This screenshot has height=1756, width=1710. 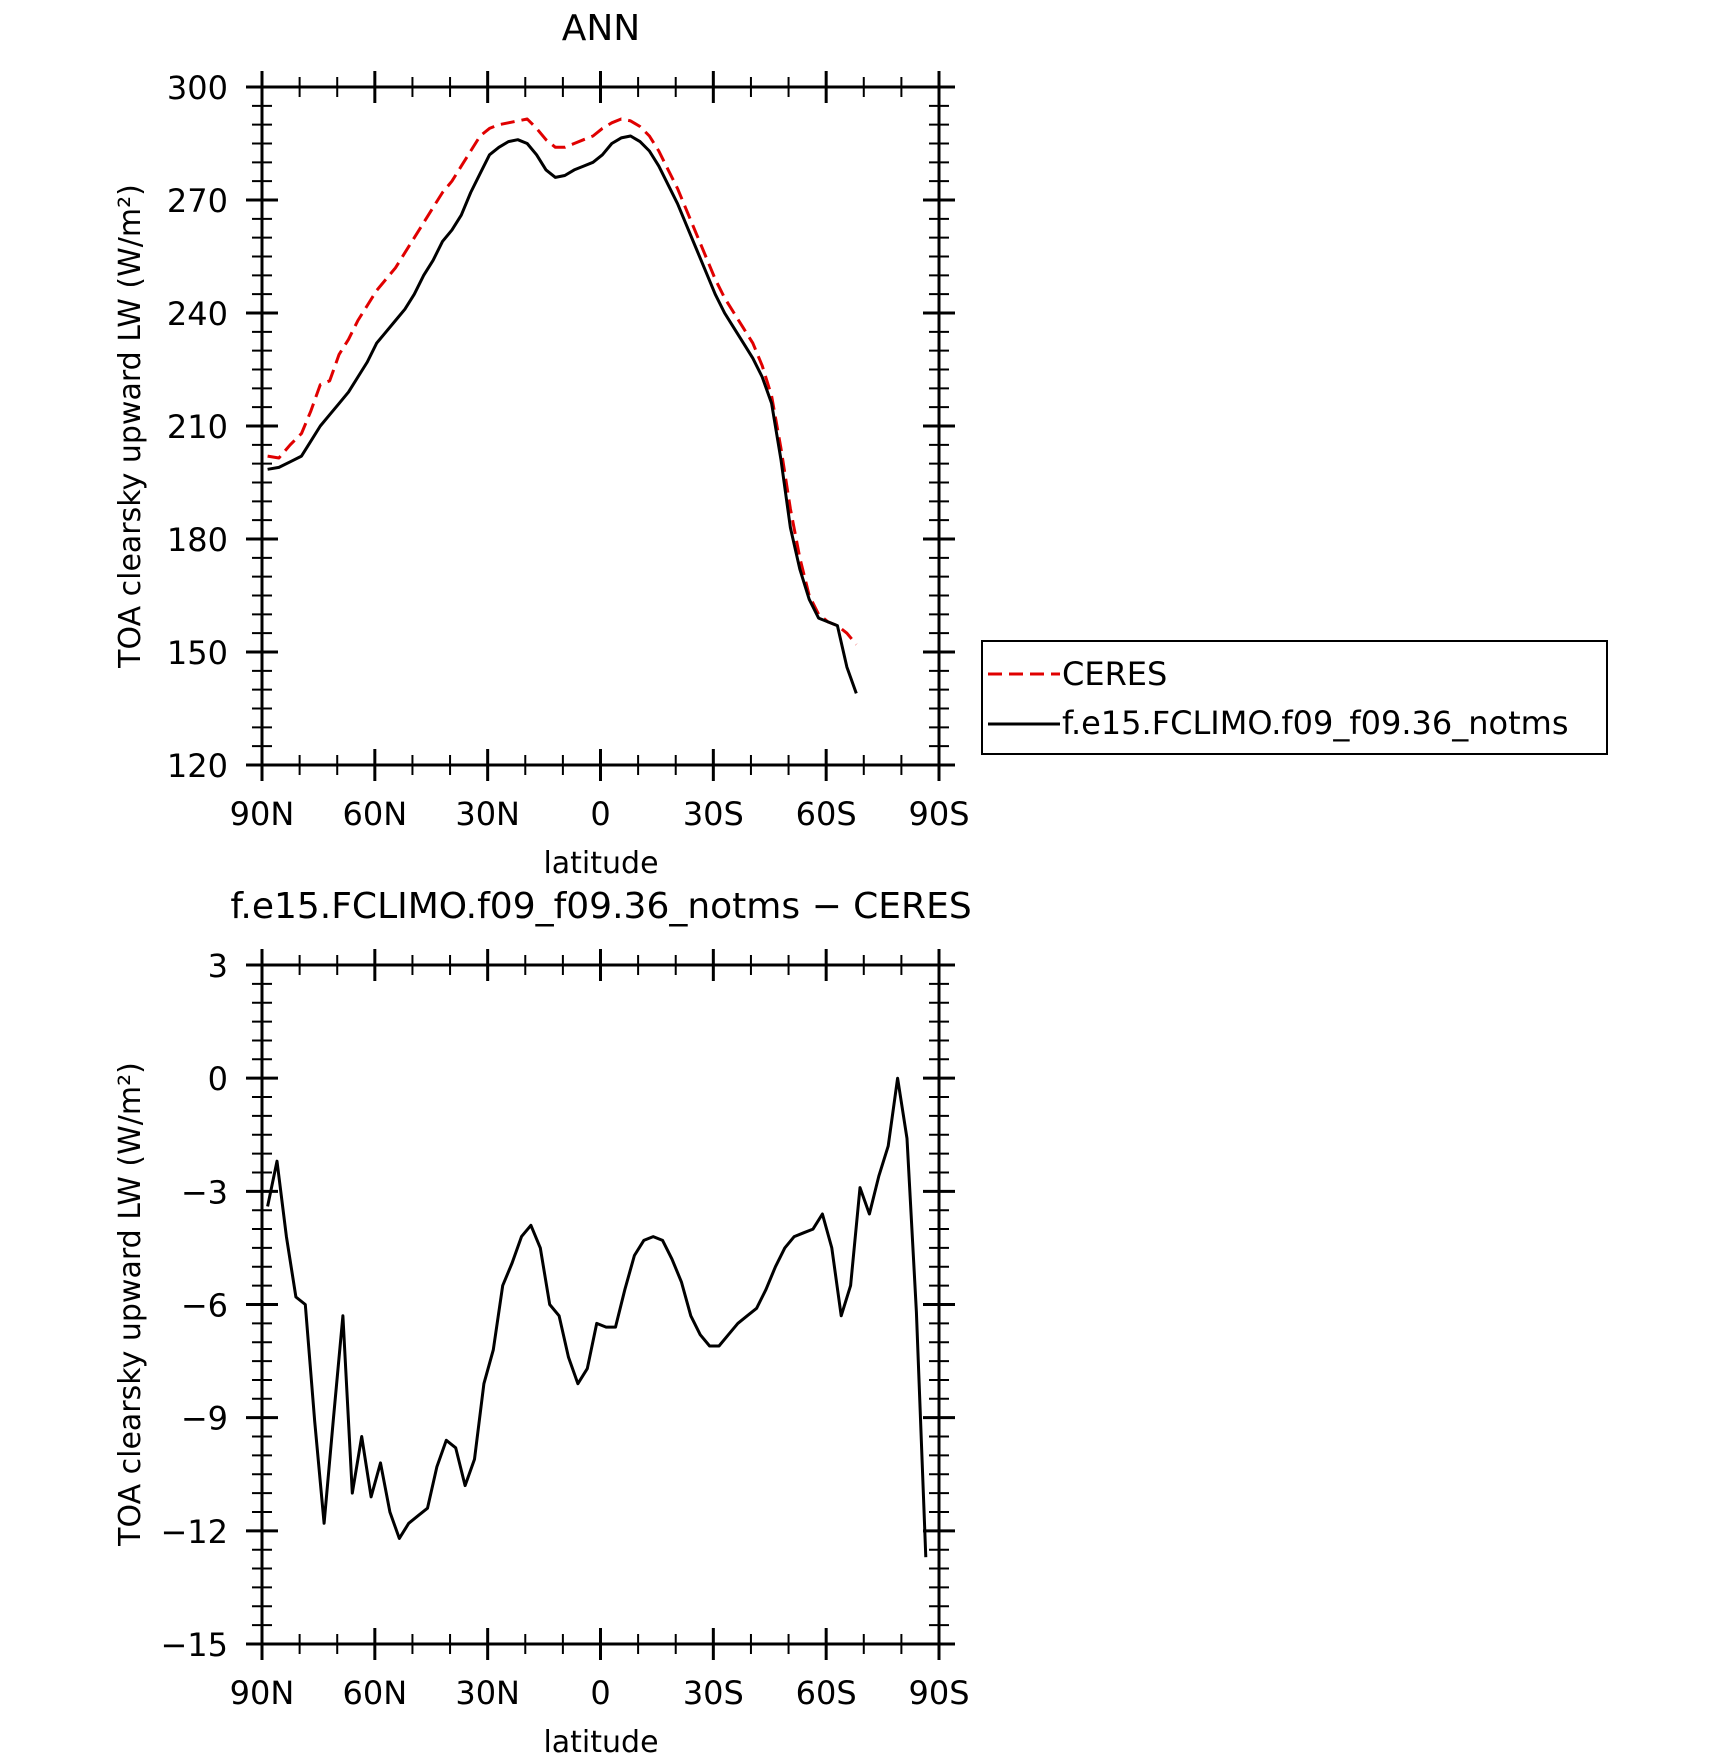 I want to click on series-line-ceres, so click(x=562, y=381).